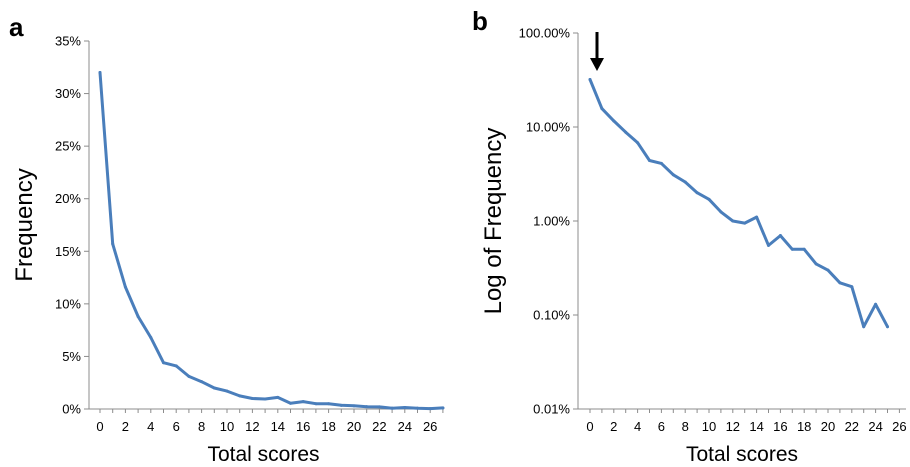 The width and height of the screenshot is (910, 467). I want to click on arrow-head, so click(597, 64).